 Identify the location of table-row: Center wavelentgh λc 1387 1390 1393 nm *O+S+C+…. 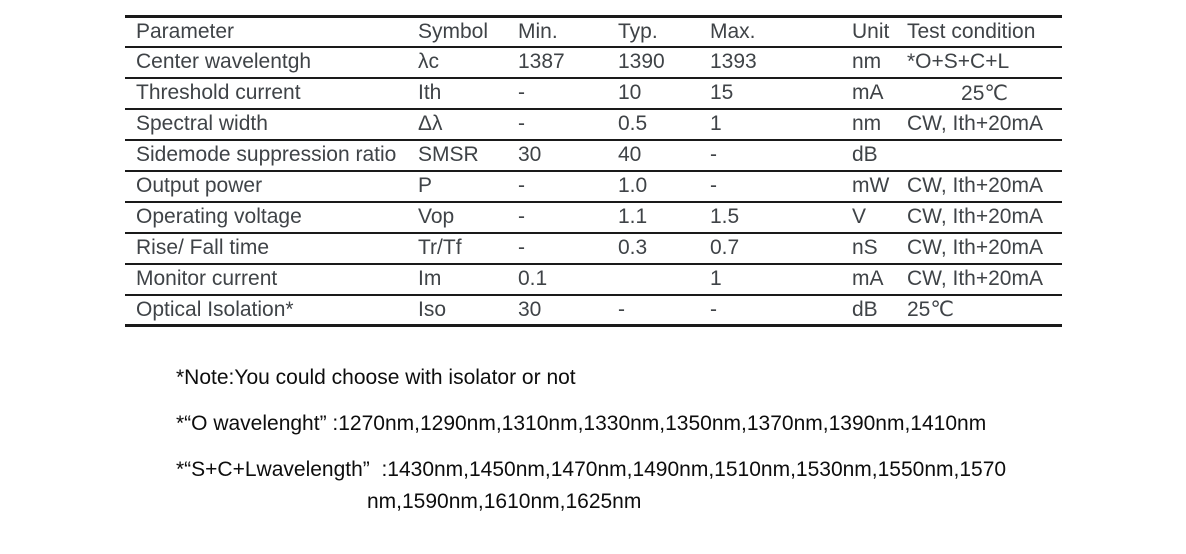
(593, 62).